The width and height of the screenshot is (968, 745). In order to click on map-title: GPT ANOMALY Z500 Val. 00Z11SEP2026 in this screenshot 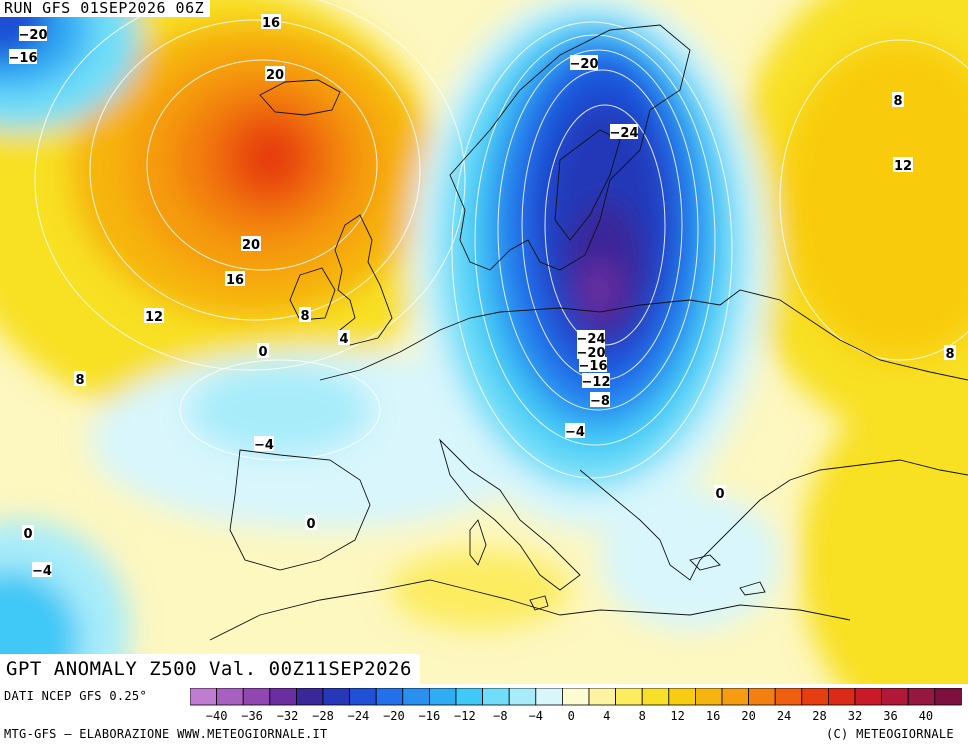, I will do `click(210, 669)`.